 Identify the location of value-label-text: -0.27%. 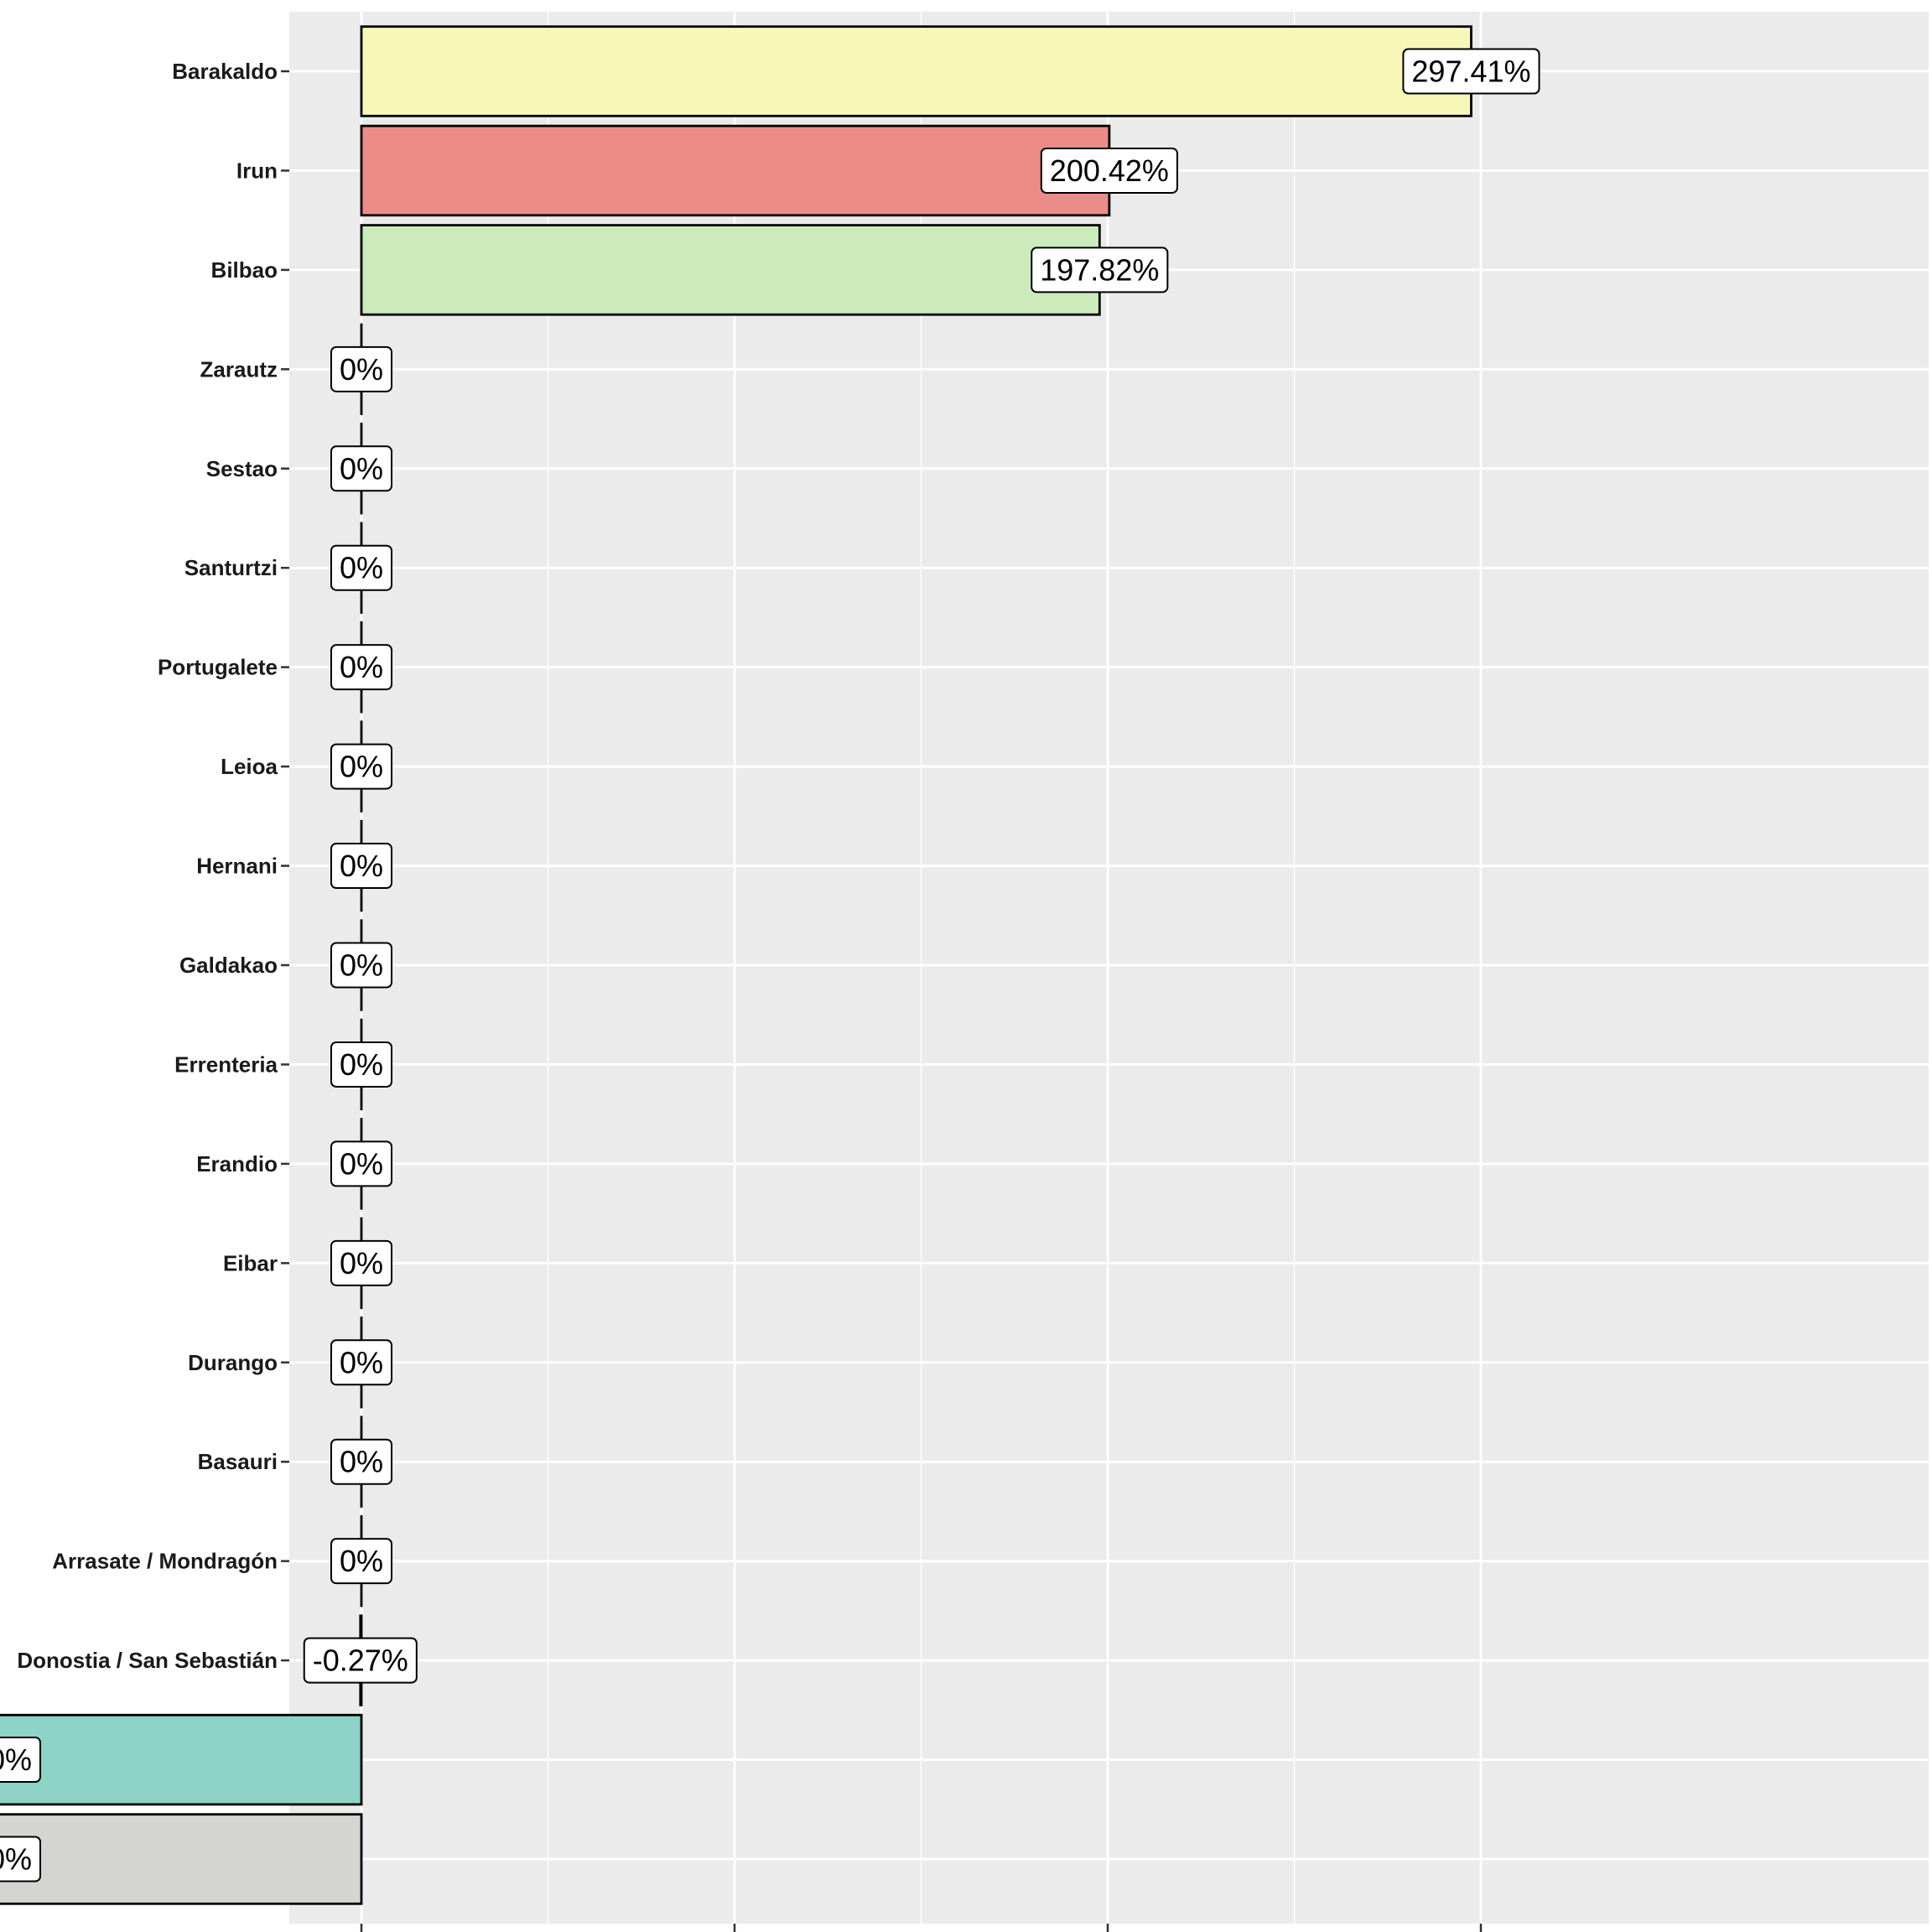
(360, 1661).